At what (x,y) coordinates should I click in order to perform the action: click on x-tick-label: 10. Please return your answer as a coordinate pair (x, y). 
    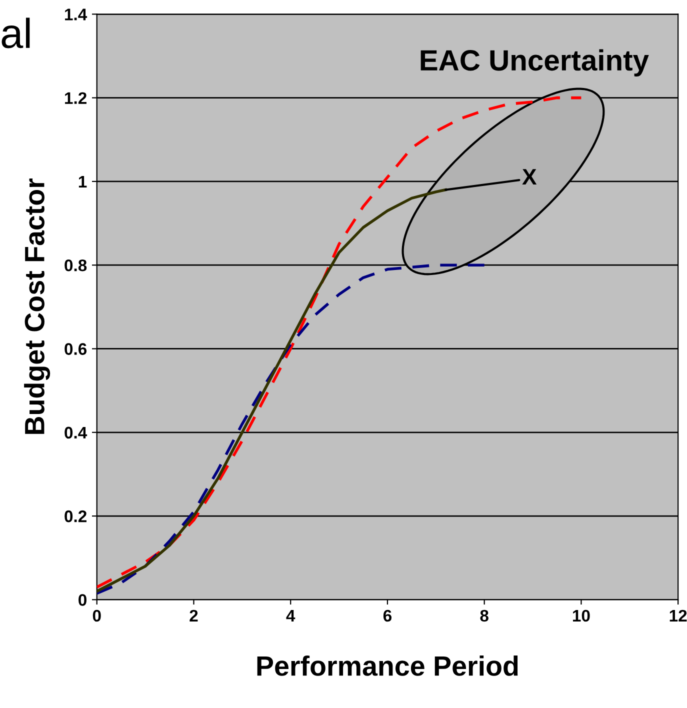
    Looking at the image, I should click on (581, 616).